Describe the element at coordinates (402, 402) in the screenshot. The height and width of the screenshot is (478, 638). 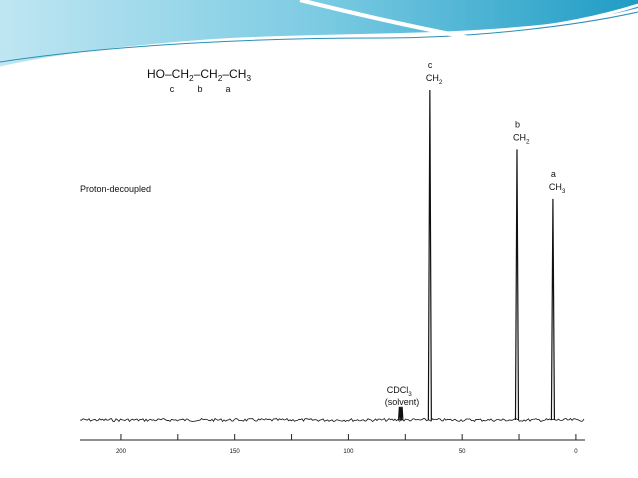
I see `solvent-note: (solvent)` at that location.